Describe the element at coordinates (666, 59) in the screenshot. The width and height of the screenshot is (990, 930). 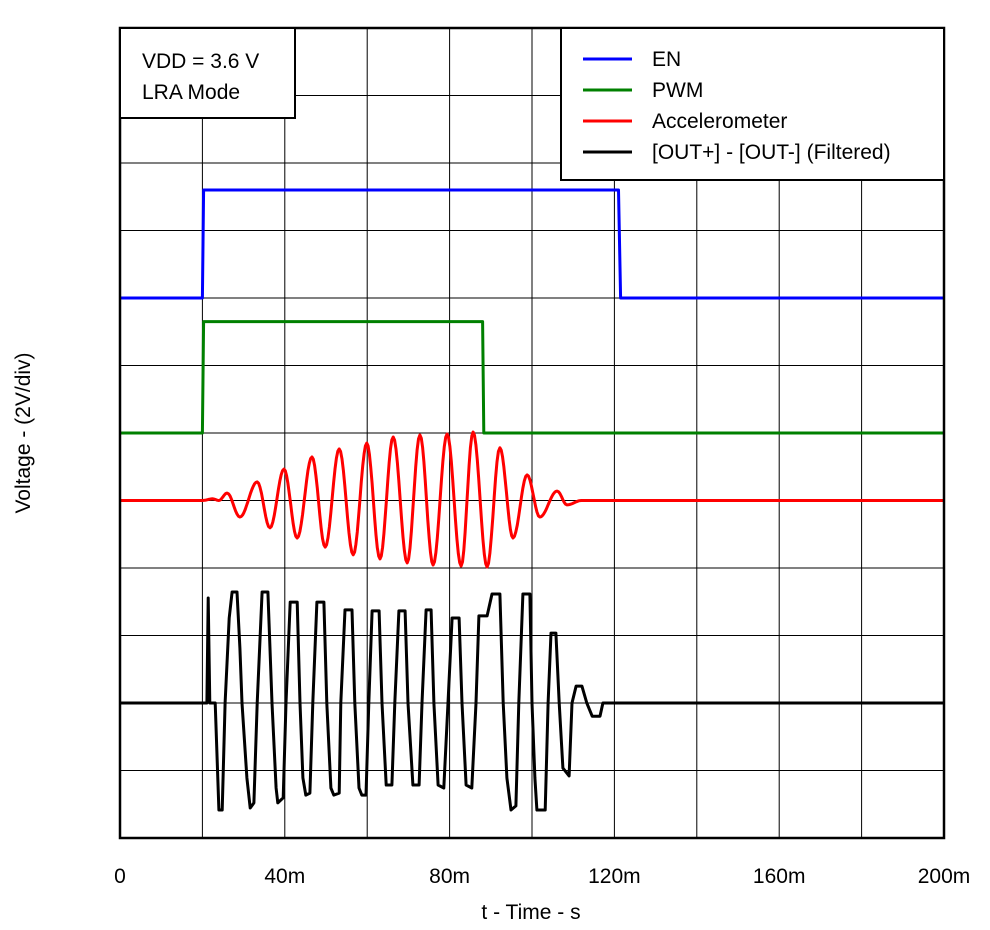
I see `legend-label: EN` at that location.